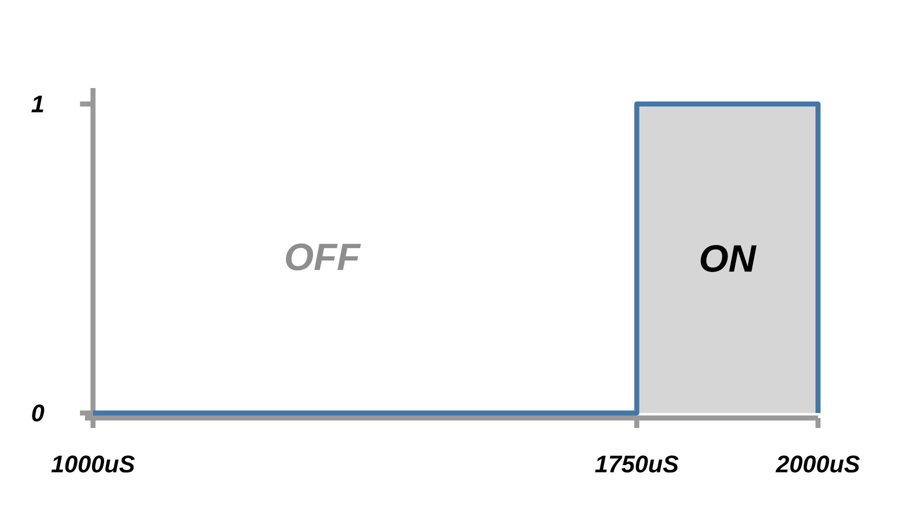  Describe the element at coordinates (728, 258) in the screenshot. I see `band-label: ON` at that location.